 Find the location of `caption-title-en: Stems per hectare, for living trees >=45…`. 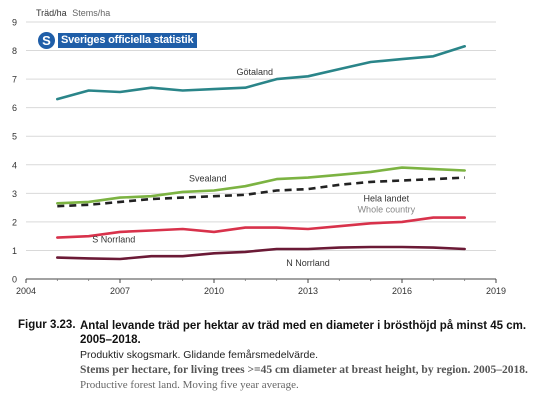

caption-title-en: Stems per hectare, for living trees >=45… is located at coordinates (304, 370).